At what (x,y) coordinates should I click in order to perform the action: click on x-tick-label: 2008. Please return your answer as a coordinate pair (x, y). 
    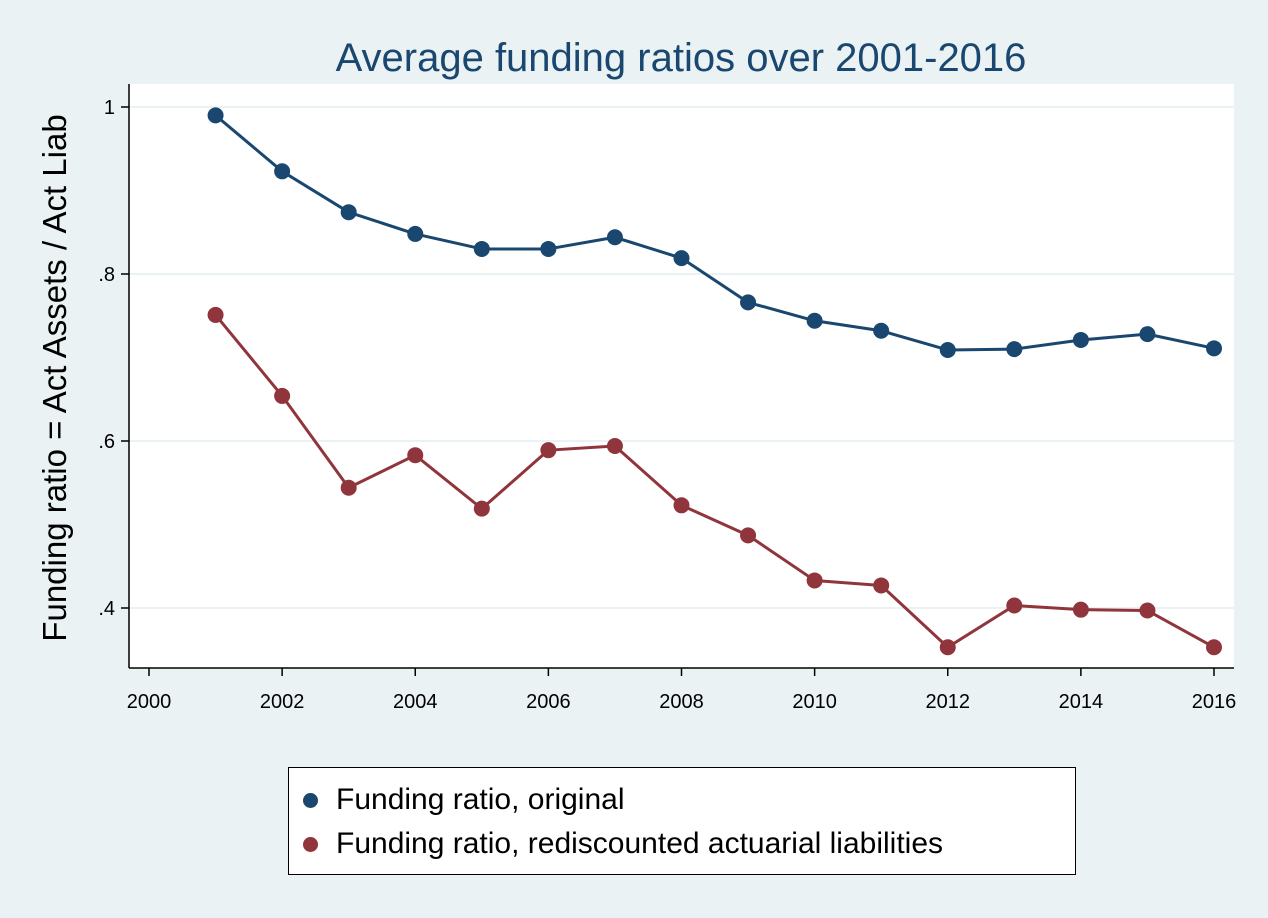
    Looking at the image, I should click on (681, 702).